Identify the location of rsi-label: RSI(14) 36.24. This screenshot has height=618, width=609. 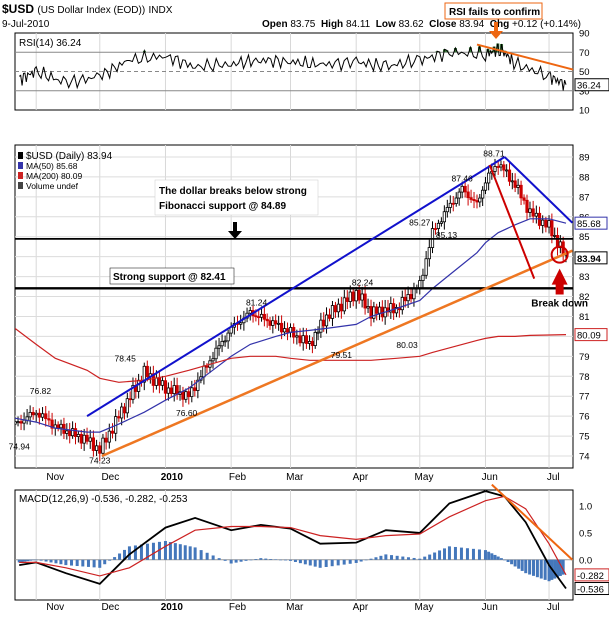
(50, 43).